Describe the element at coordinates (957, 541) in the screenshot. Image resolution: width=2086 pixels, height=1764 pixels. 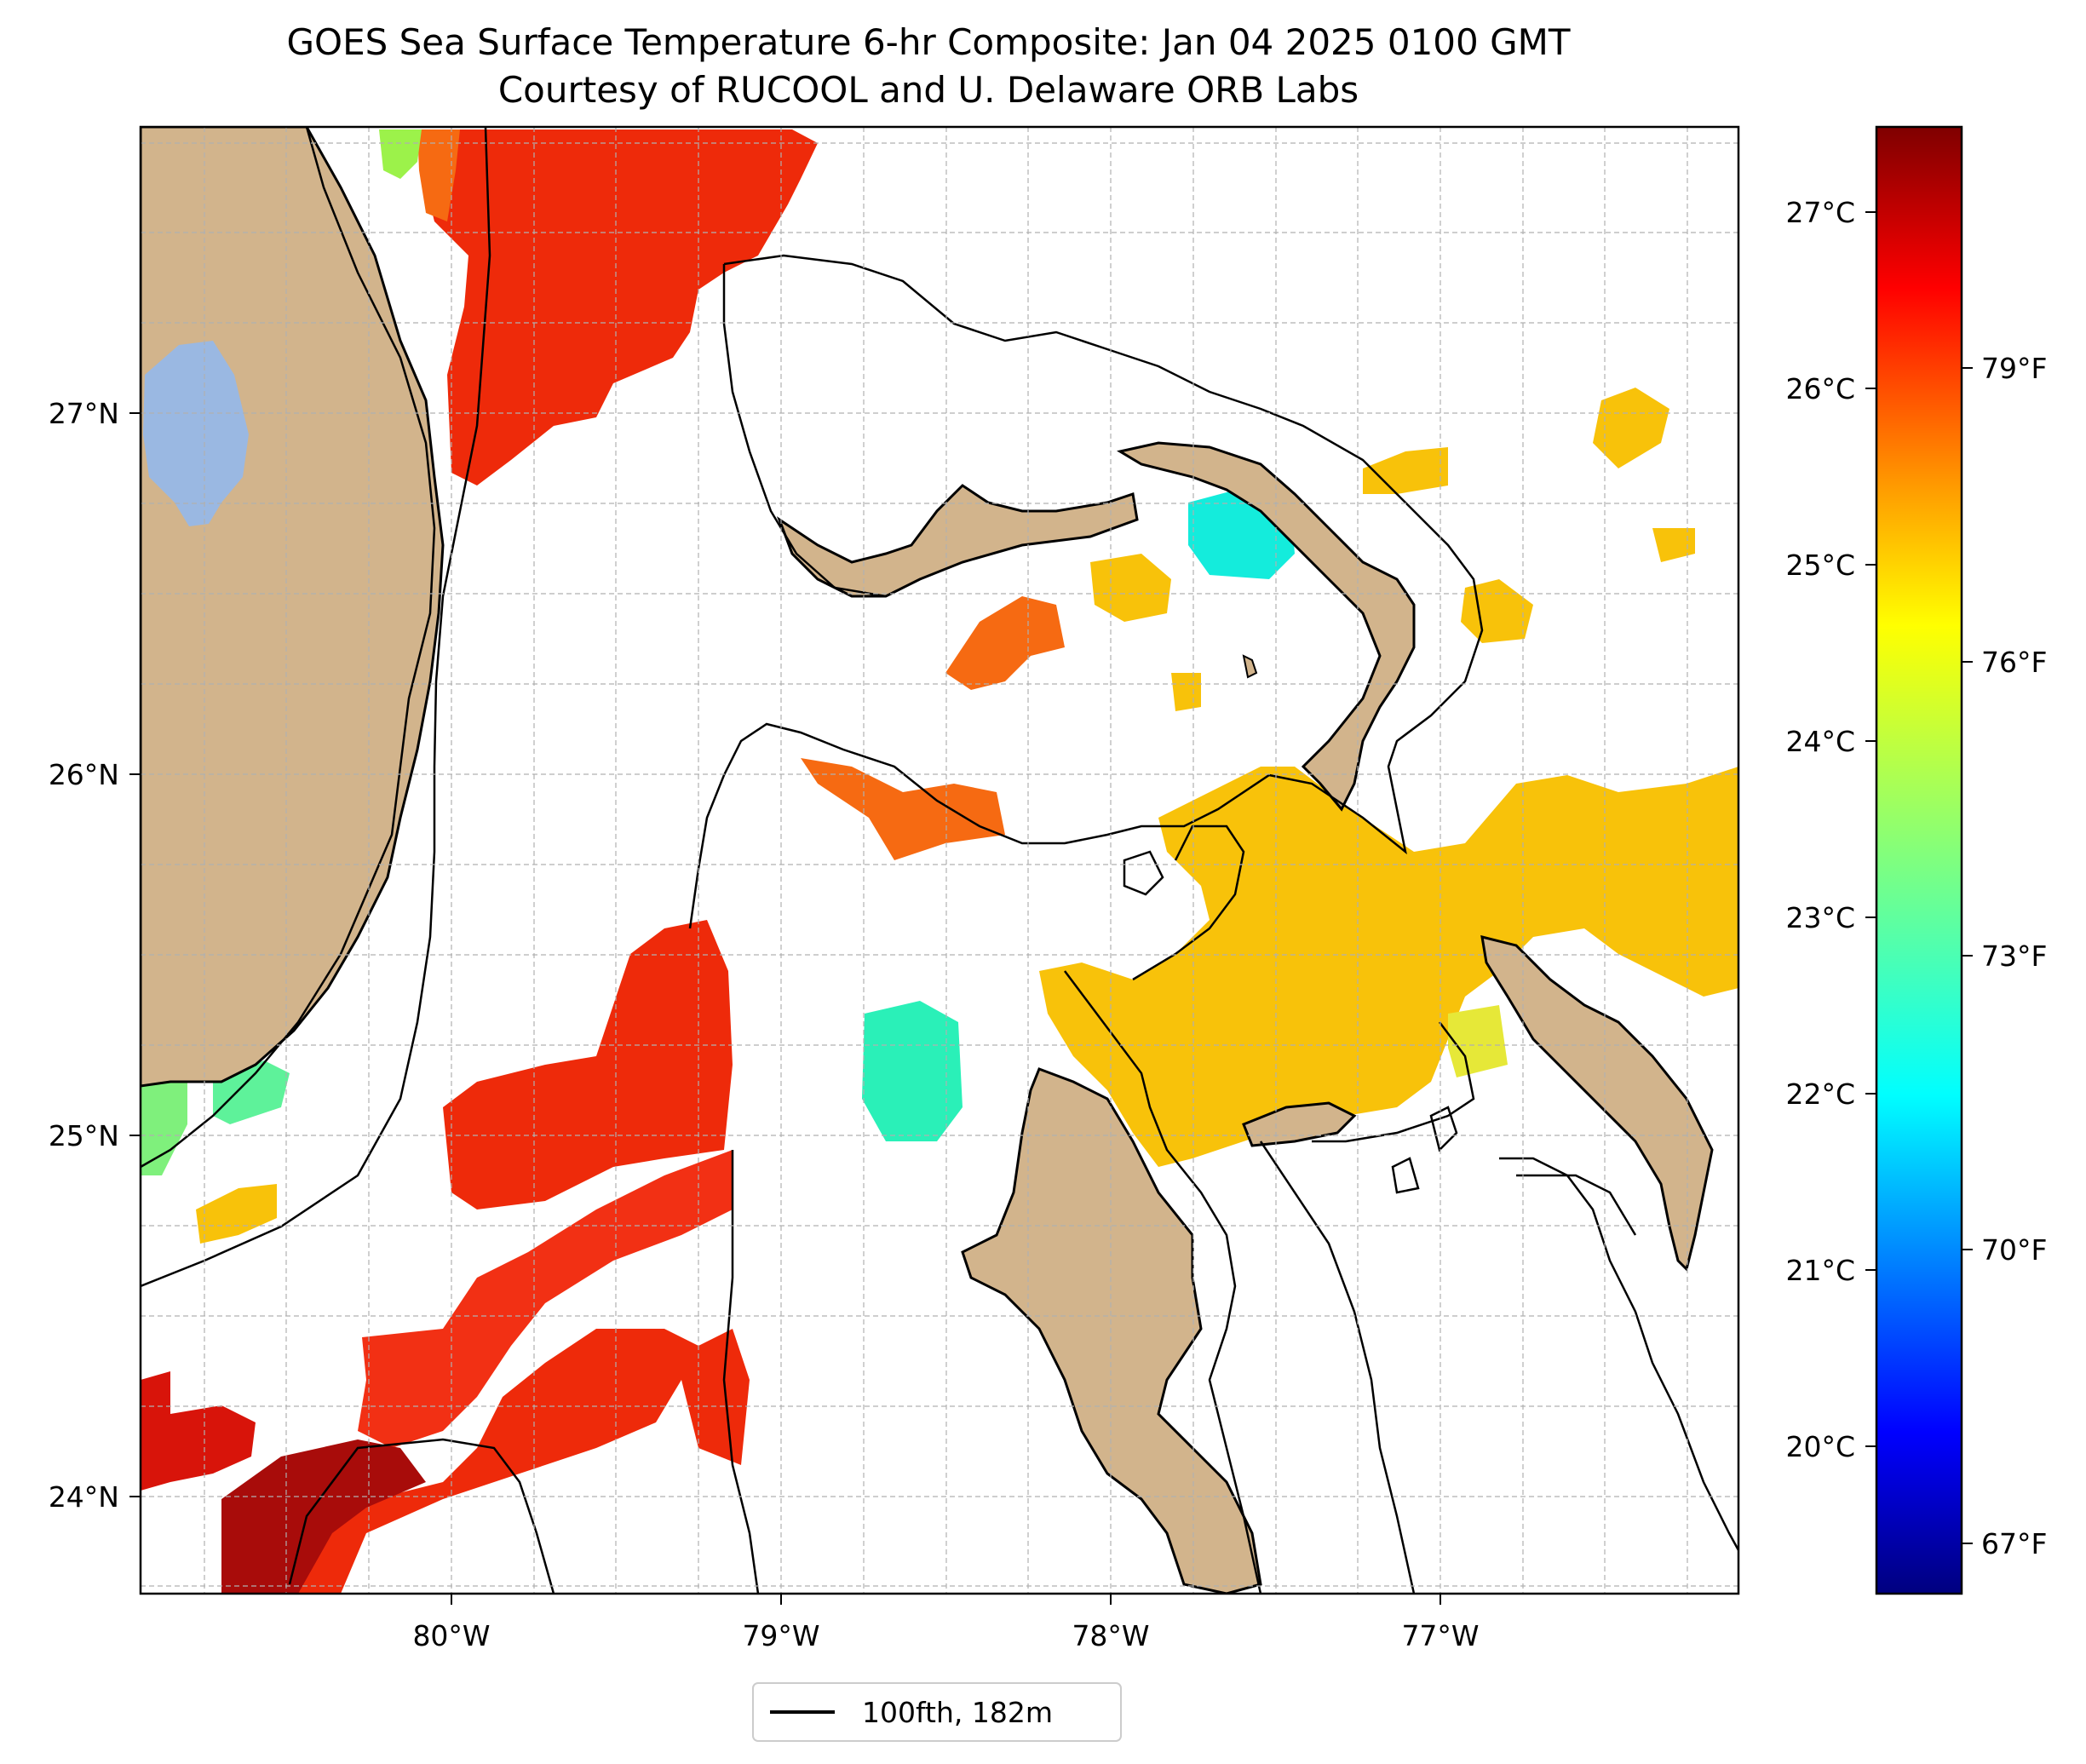
I see `grand-bahama-land` at that location.